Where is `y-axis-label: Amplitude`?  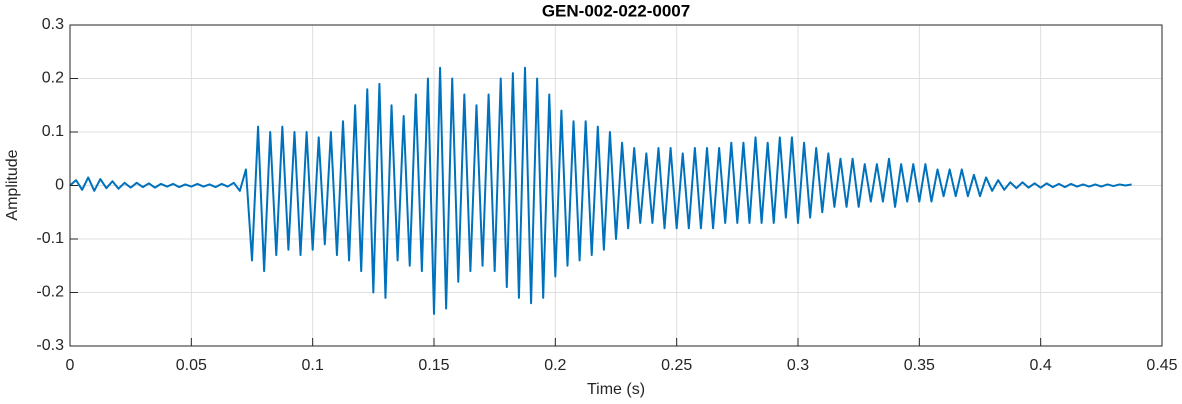
y-axis-label: Amplitude is located at coordinates (12, 184).